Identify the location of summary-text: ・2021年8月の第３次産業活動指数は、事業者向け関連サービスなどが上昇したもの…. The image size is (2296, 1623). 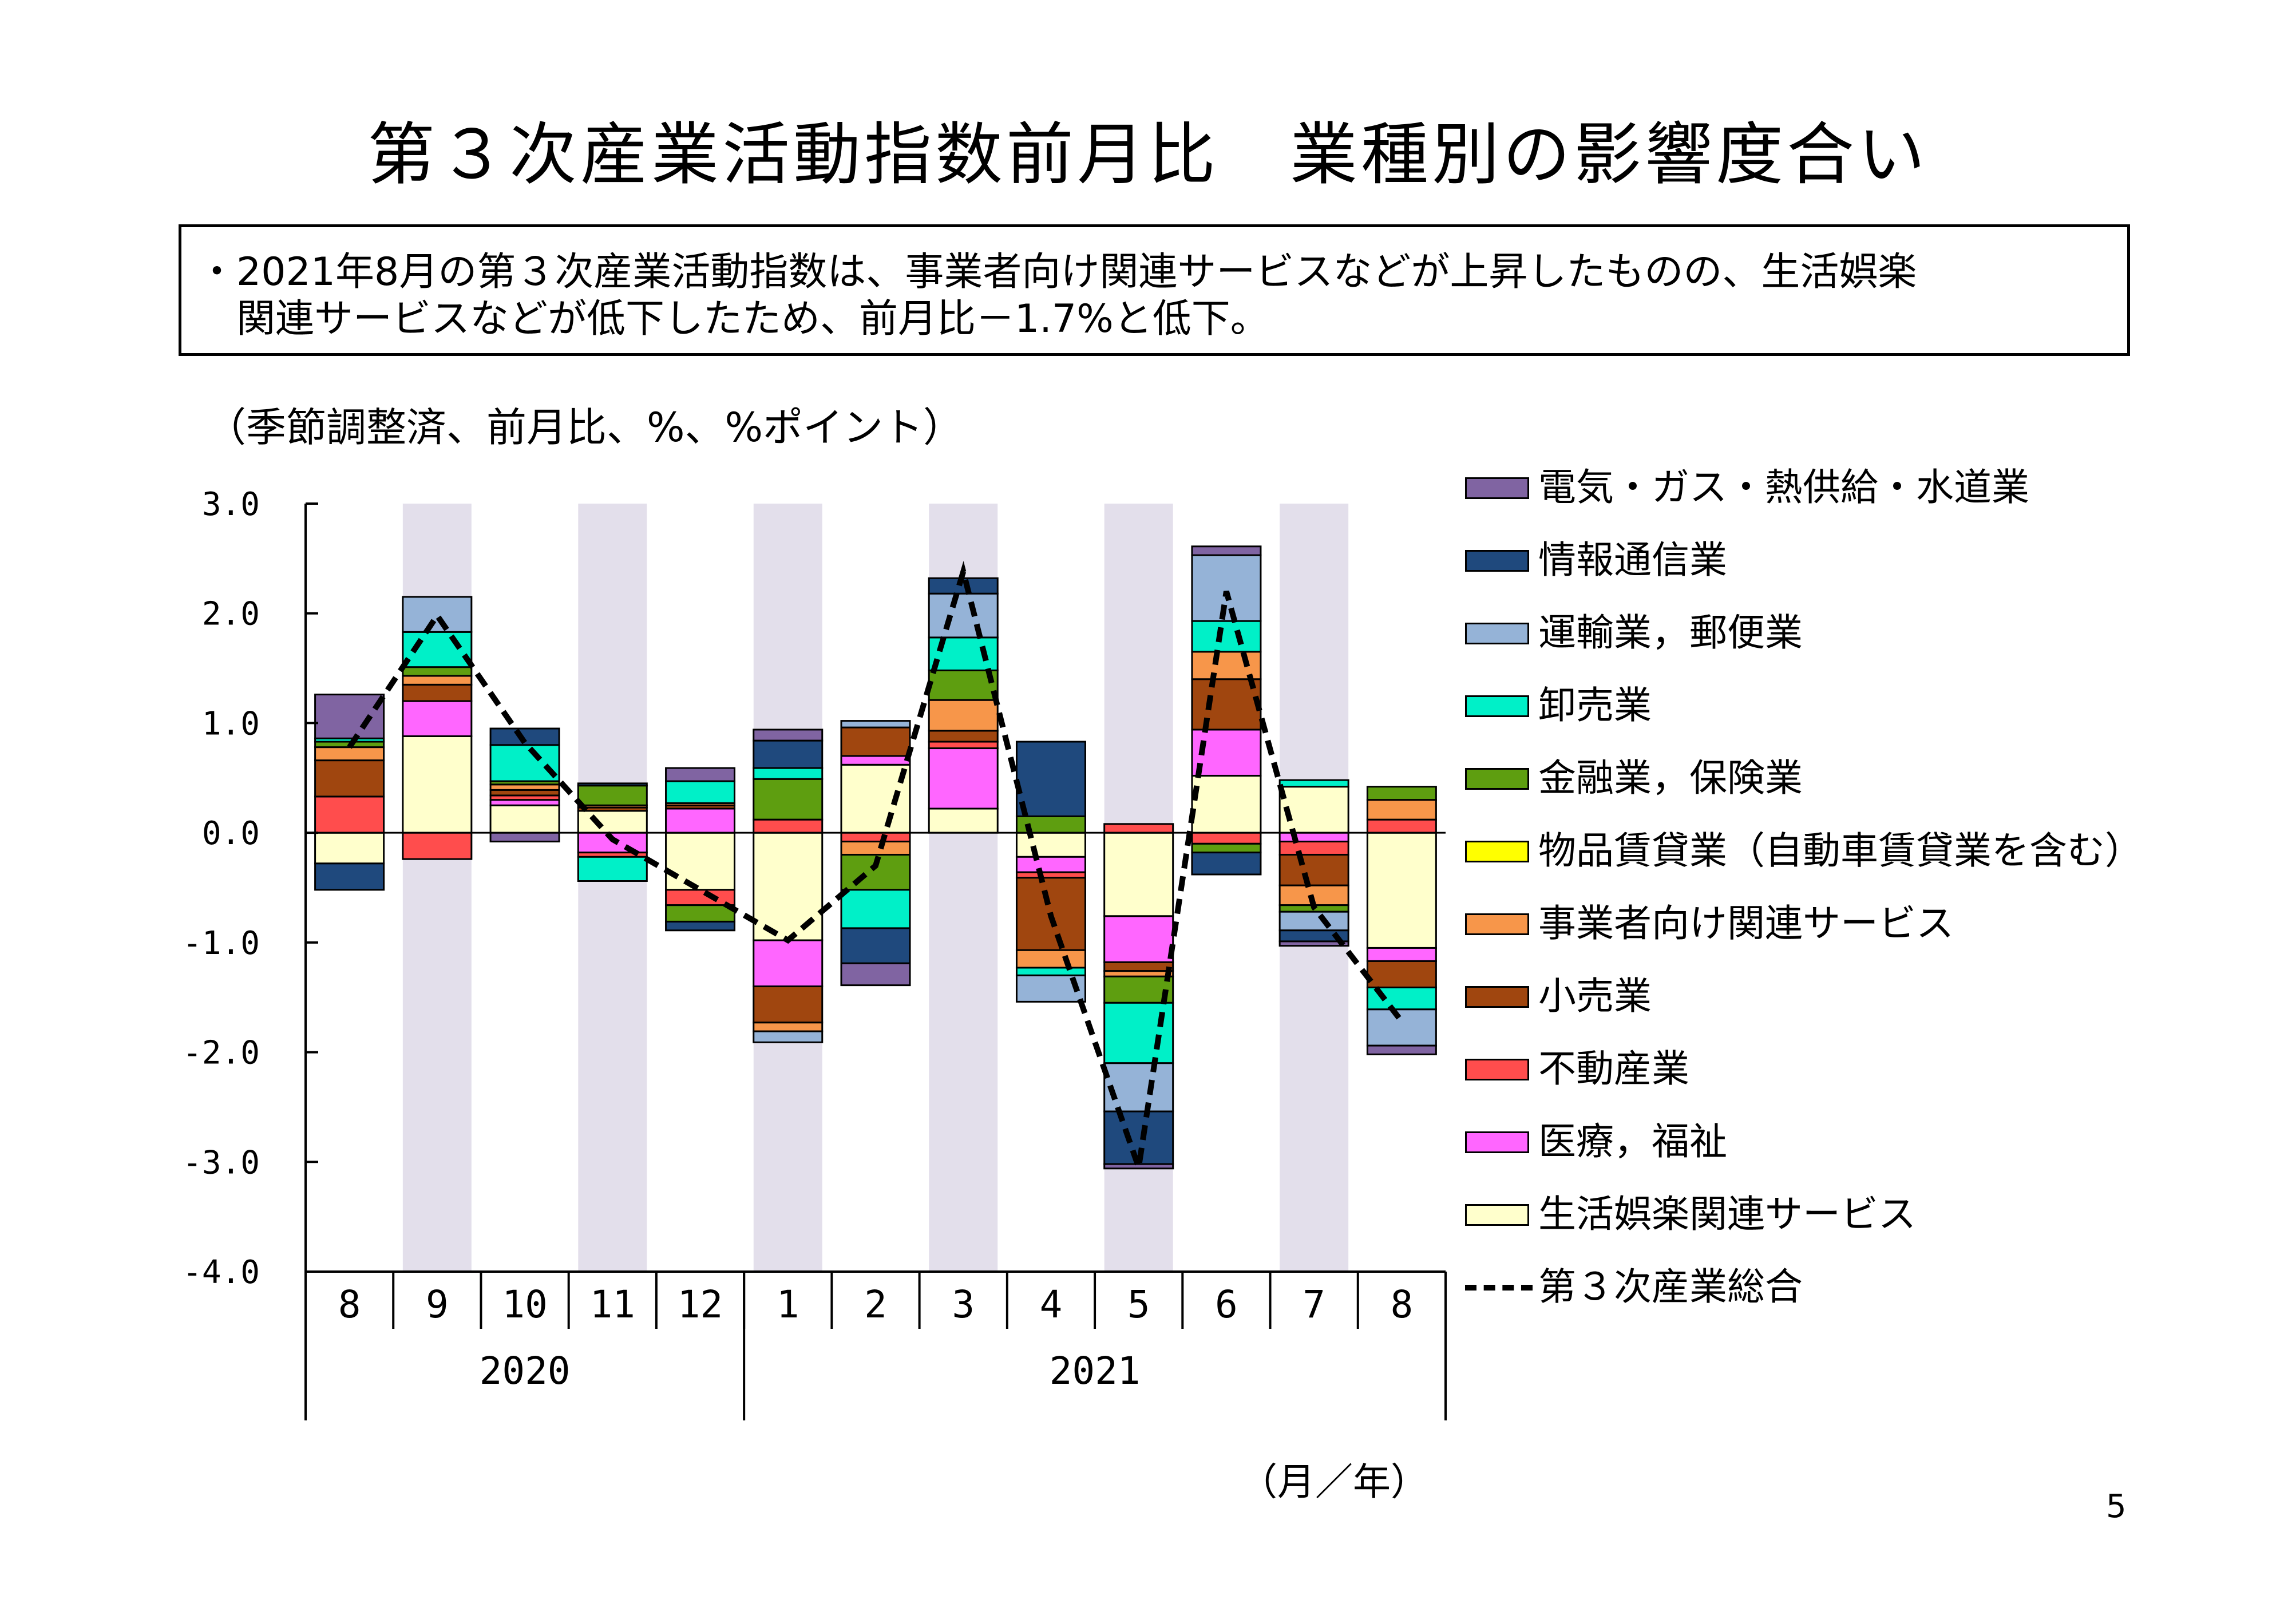
(1057, 296).